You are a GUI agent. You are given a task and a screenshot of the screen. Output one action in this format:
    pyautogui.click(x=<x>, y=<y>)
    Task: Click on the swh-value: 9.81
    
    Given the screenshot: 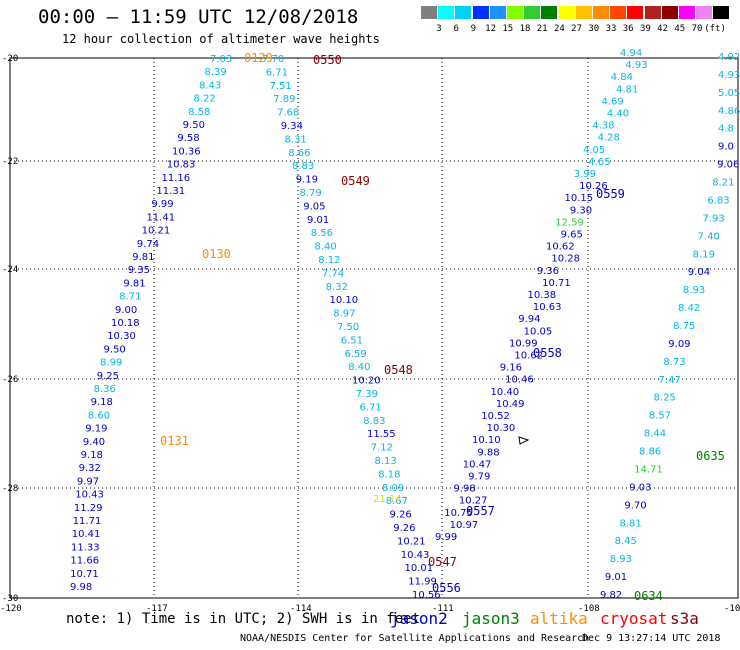 What is the action you would take?
    pyautogui.click(x=134, y=283)
    